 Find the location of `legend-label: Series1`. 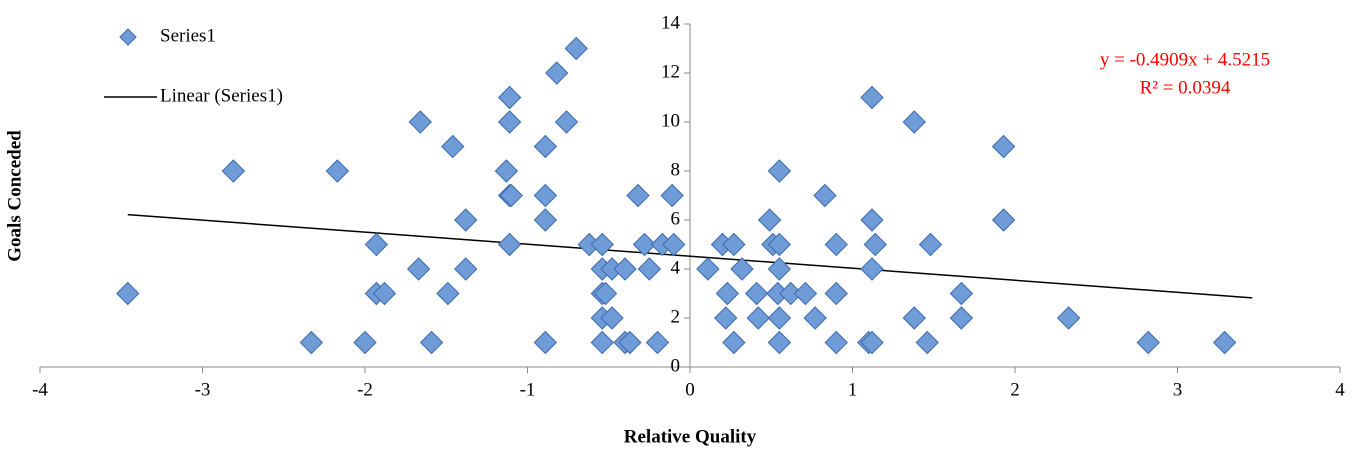

legend-label: Series1 is located at coordinates (188, 35).